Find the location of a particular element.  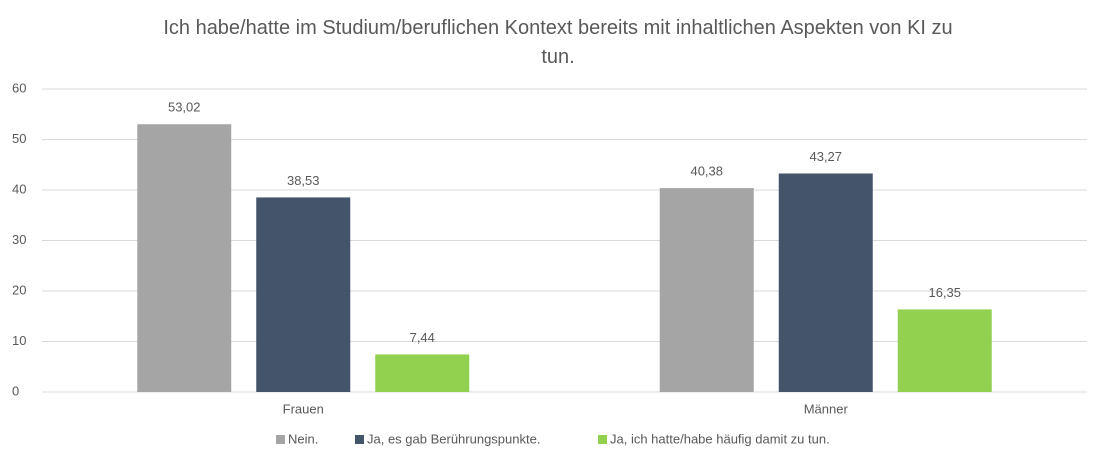

y-tick-label: 40 is located at coordinates (19, 188).